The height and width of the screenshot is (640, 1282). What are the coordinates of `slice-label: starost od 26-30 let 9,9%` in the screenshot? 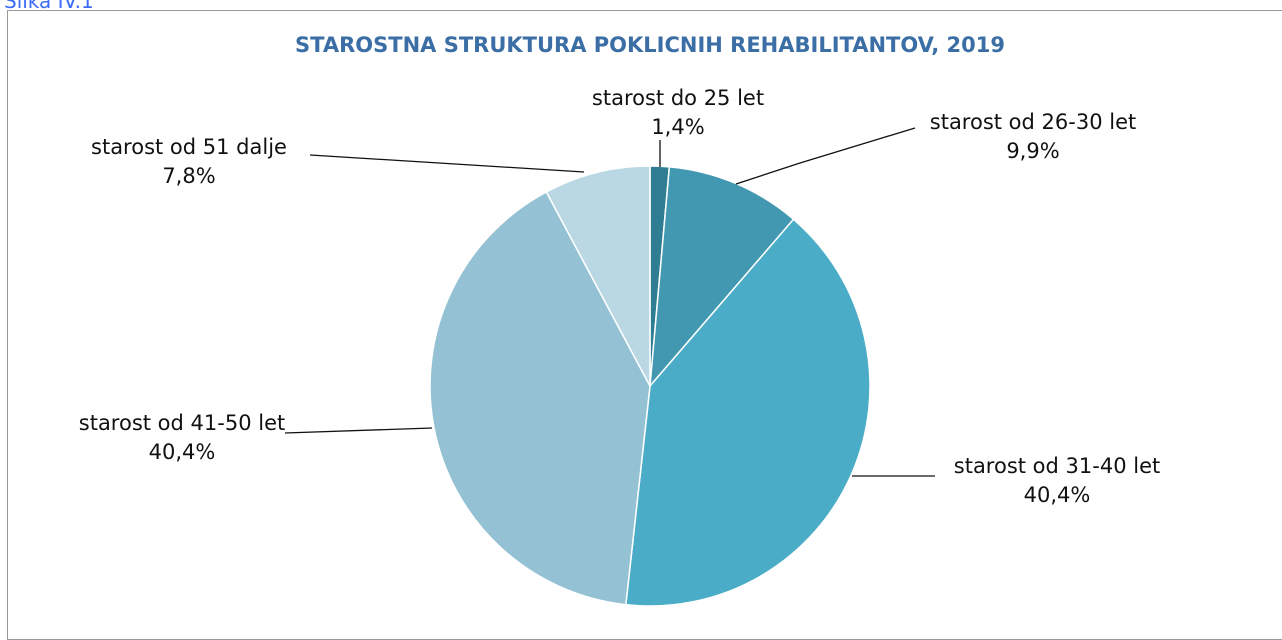 It's located at (1033, 137).